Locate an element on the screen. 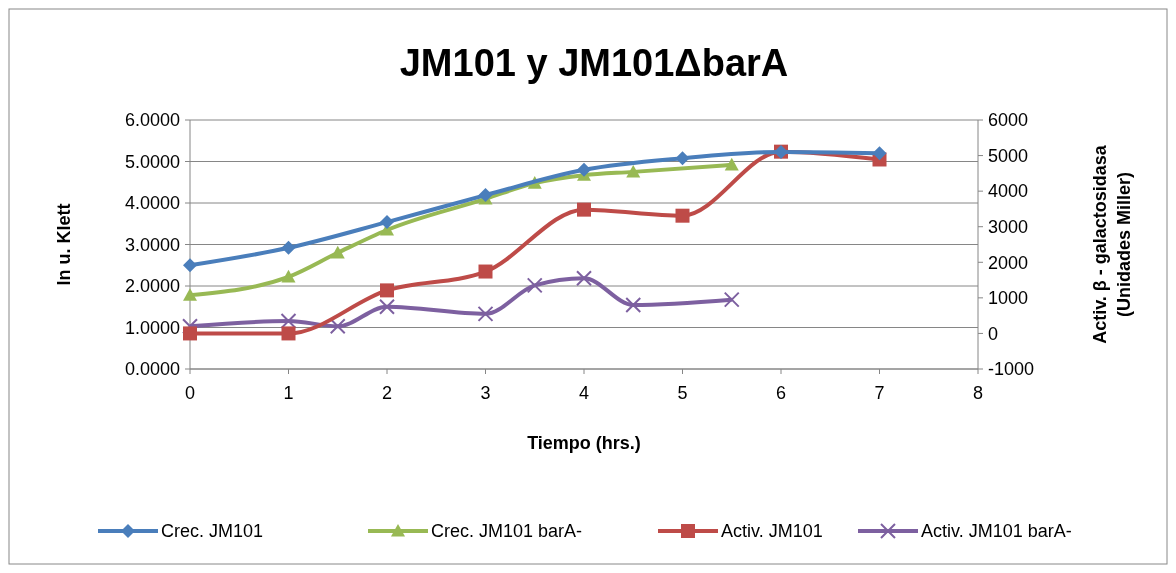  y2-tick-label: 2000 is located at coordinates (1008, 262).